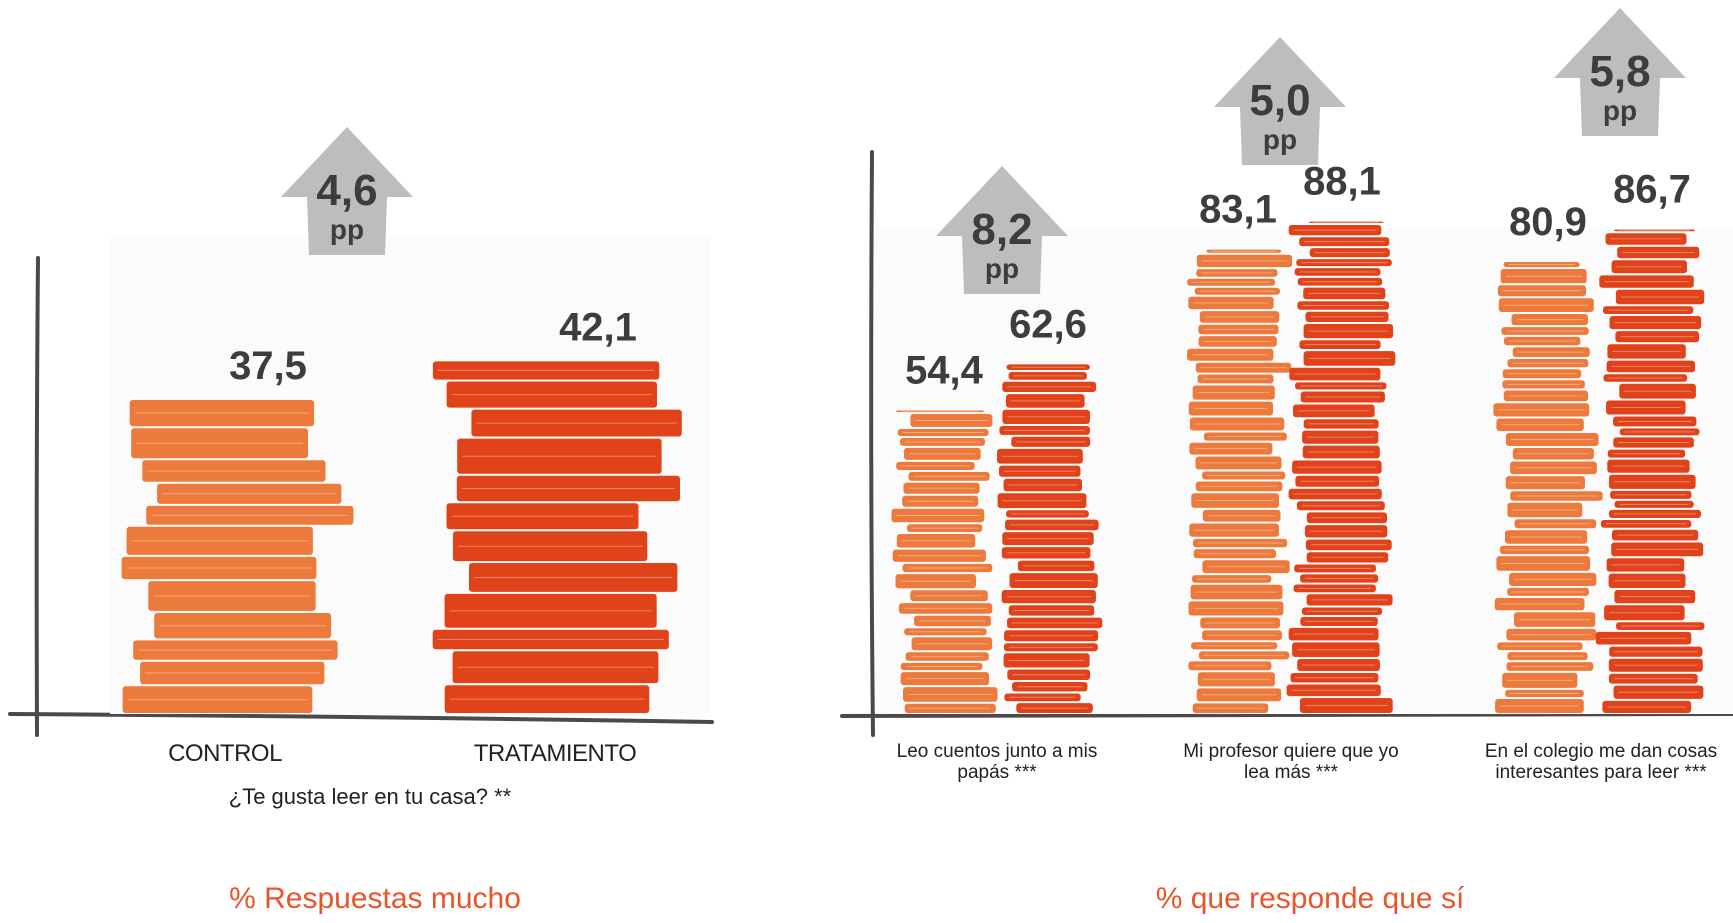 The height and width of the screenshot is (923, 1733). Describe the element at coordinates (1548, 487) in the screenshot. I see `right-bar-group2-series0` at that location.